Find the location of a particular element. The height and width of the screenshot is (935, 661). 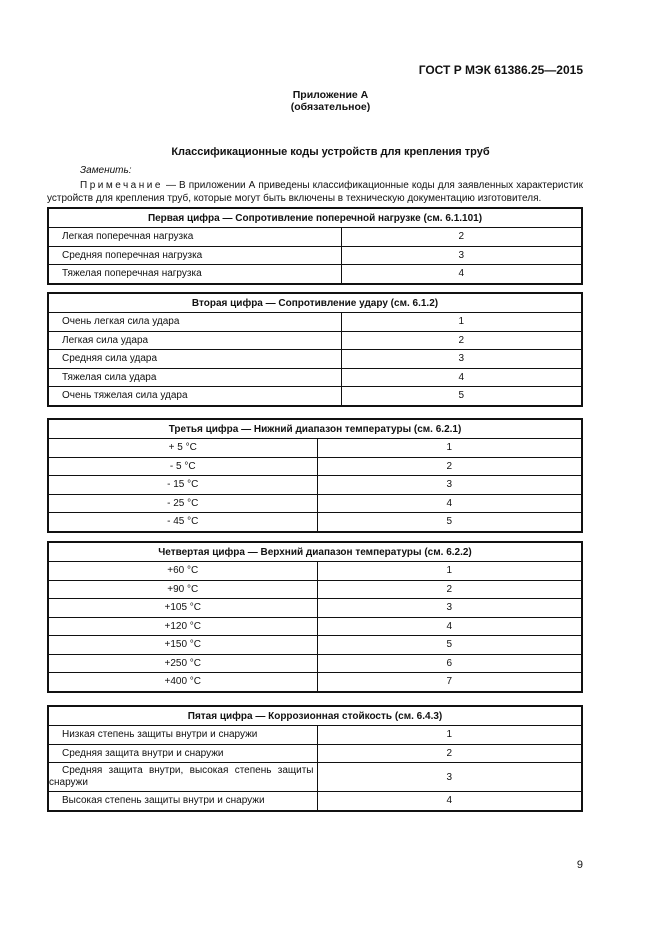

characteristic-cell: +90 °C is located at coordinates (182, 589).